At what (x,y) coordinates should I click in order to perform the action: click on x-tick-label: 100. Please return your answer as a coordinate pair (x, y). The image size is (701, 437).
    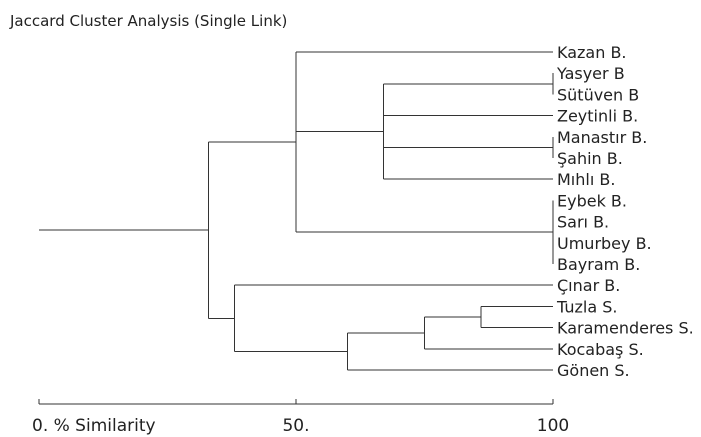
    Looking at the image, I should click on (553, 426).